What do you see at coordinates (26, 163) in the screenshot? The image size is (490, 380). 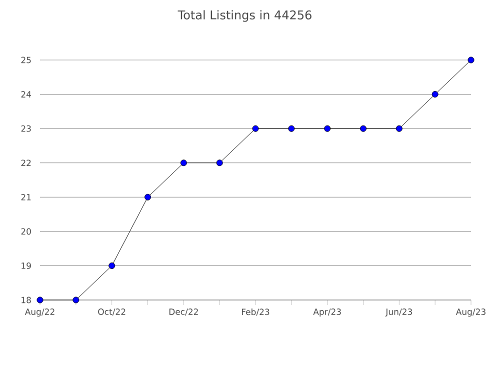 I see `y-tick-label: 22` at bounding box center [26, 163].